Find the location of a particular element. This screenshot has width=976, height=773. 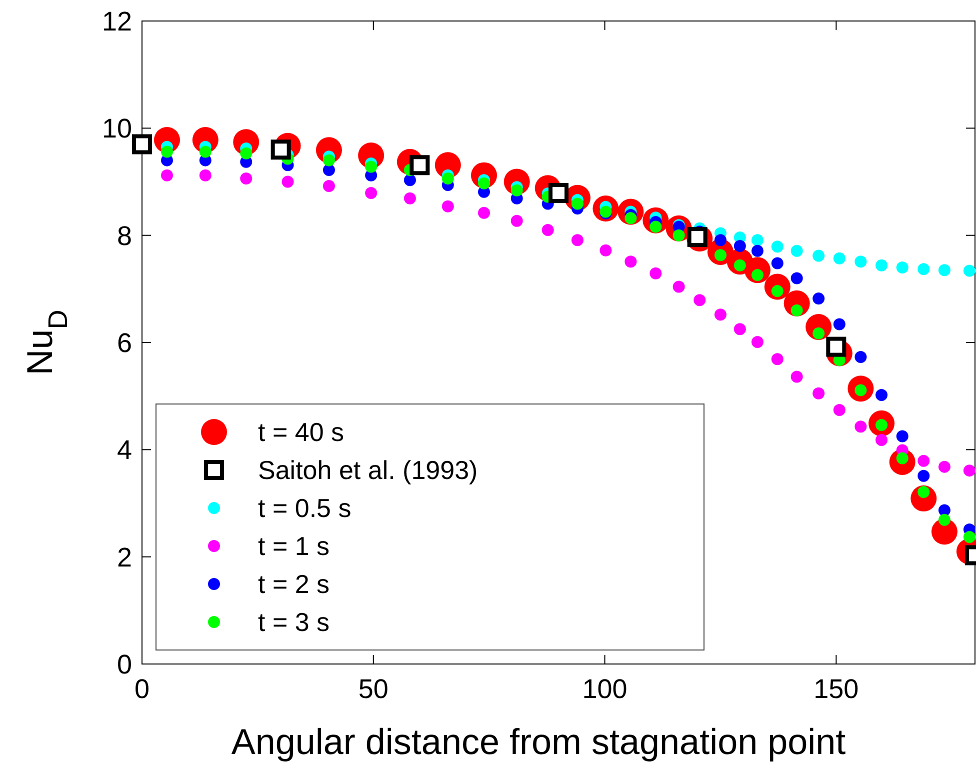

legend-label: Saitoh et al. (1993) is located at coordinates (368, 470).